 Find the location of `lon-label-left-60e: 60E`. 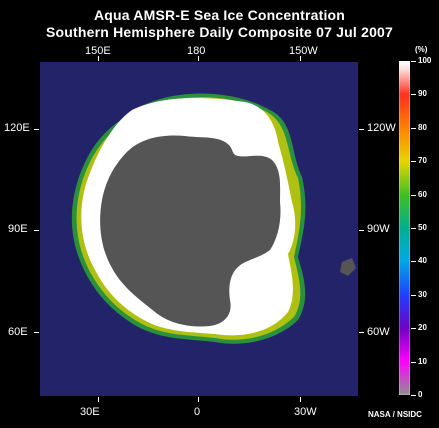

lon-label-left-60e: 60E is located at coordinates (18, 332).